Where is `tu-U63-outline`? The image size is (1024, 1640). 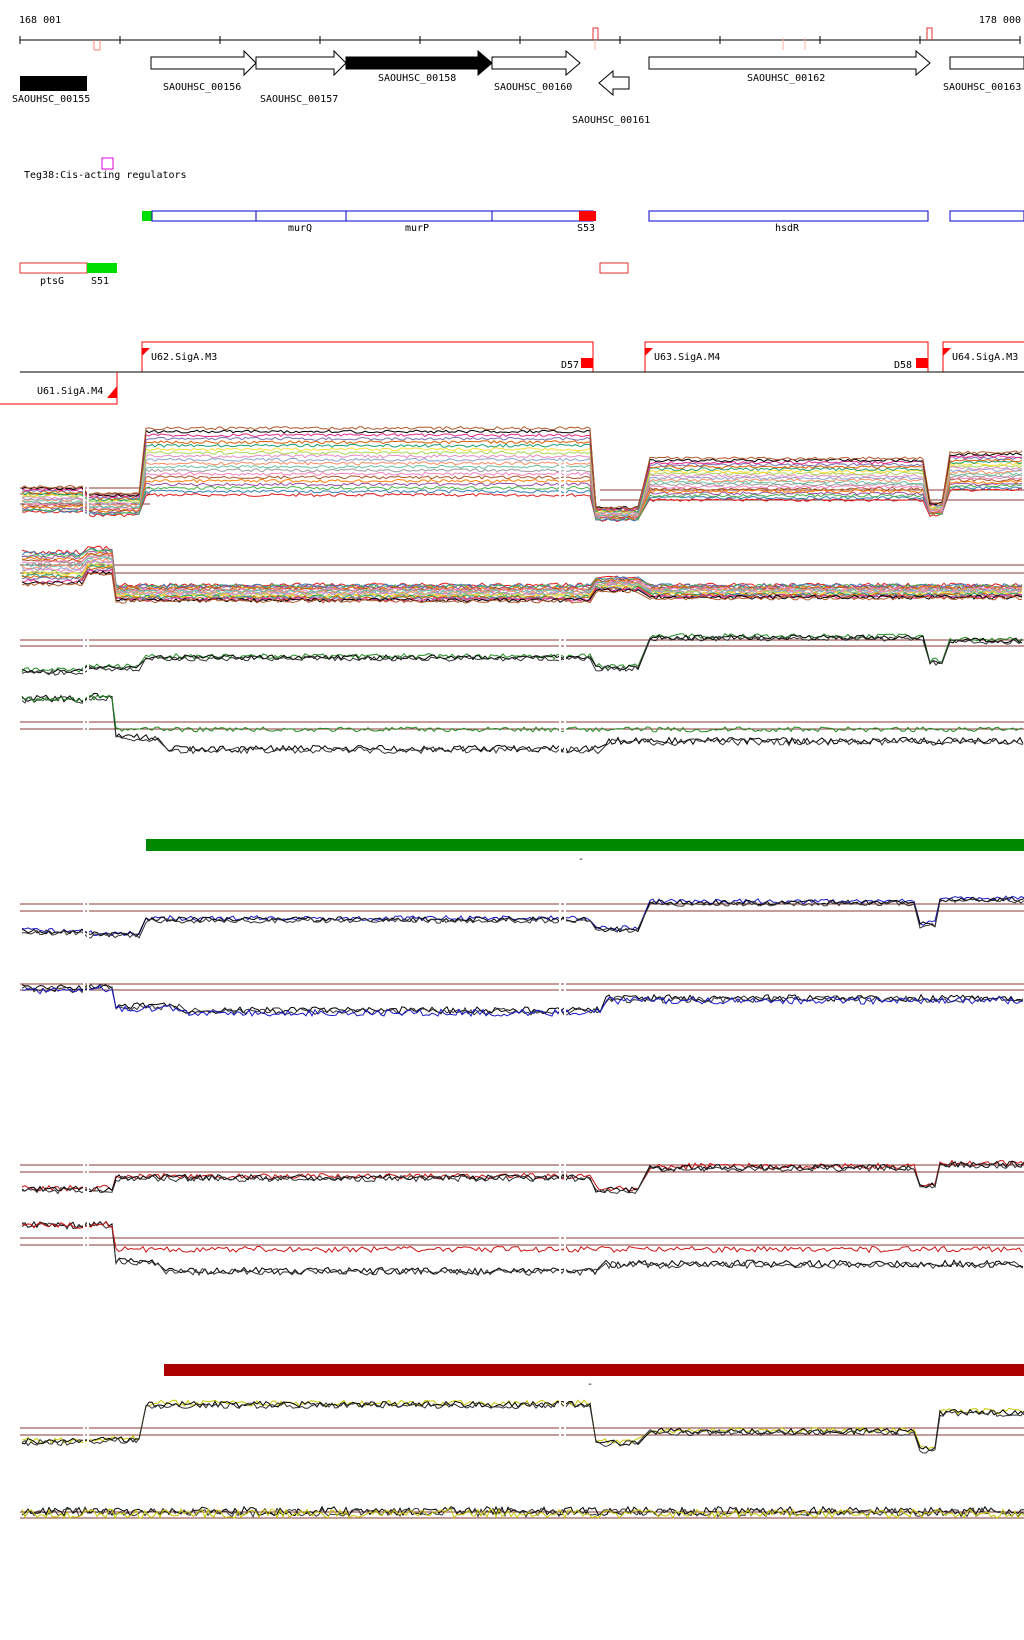 tu-U63-outline is located at coordinates (786, 356).